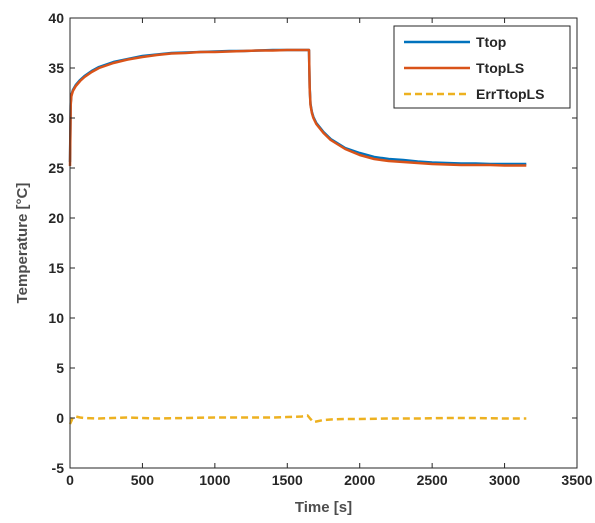 This screenshot has width=595, height=523. What do you see at coordinates (504, 480) in the screenshot?
I see `x-tick-label: 3000` at bounding box center [504, 480].